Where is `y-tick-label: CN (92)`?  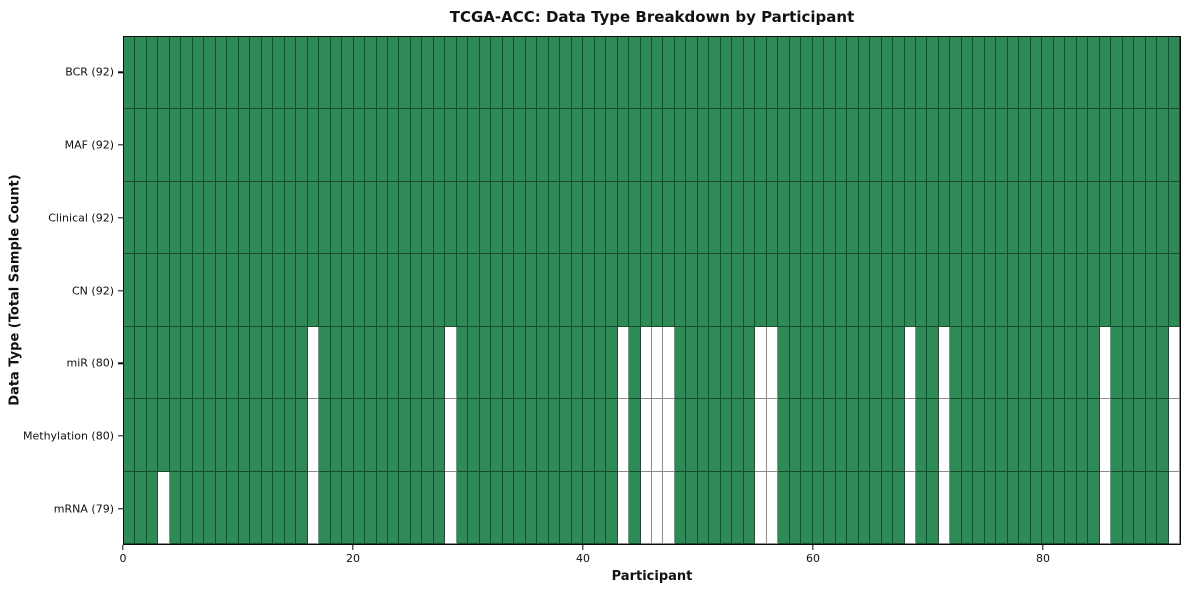 y-tick-label: CN (92) is located at coordinates (93, 290).